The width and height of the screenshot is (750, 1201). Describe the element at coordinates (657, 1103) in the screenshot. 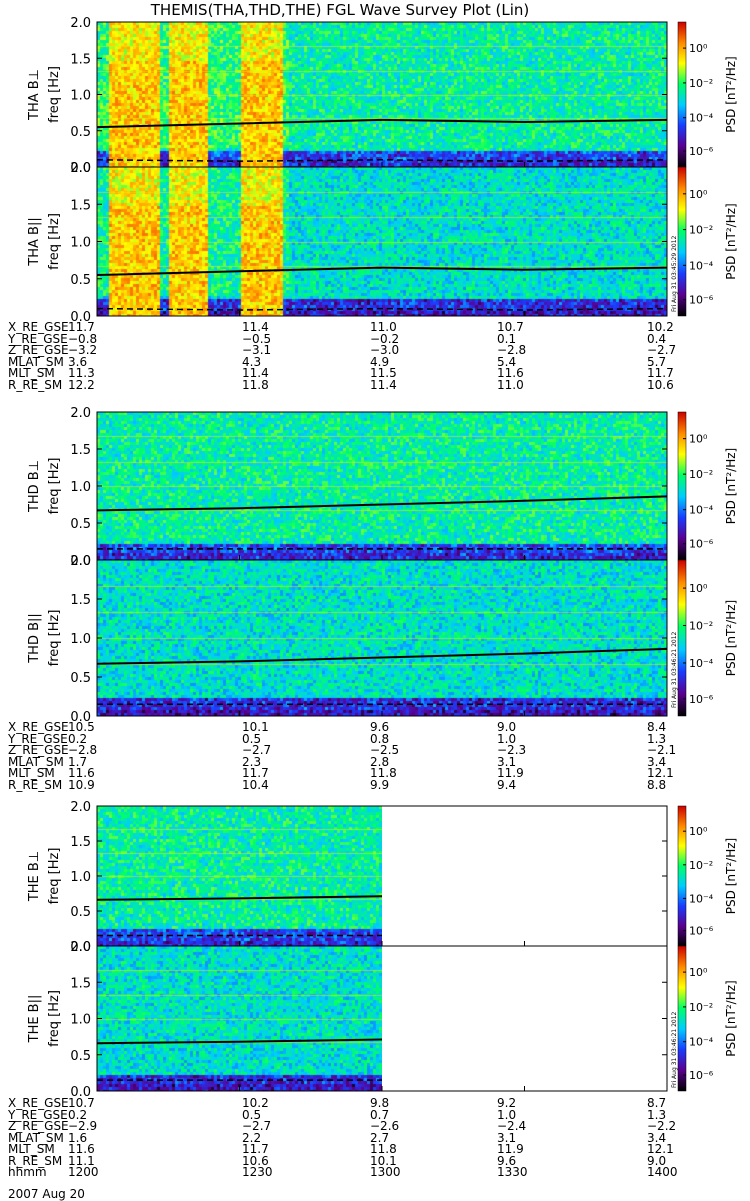

I see `ephemeris-value: 8.7` at that location.